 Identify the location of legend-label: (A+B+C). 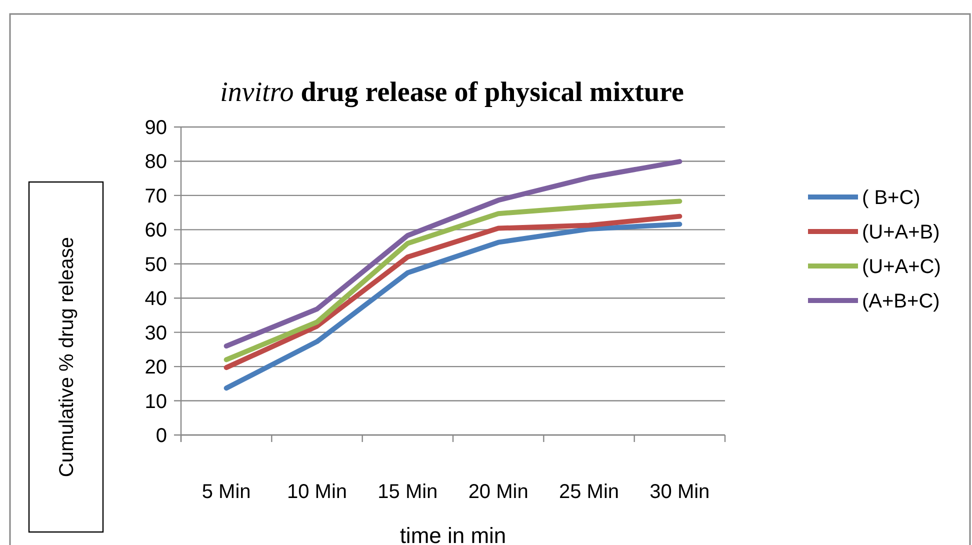
(901, 301).